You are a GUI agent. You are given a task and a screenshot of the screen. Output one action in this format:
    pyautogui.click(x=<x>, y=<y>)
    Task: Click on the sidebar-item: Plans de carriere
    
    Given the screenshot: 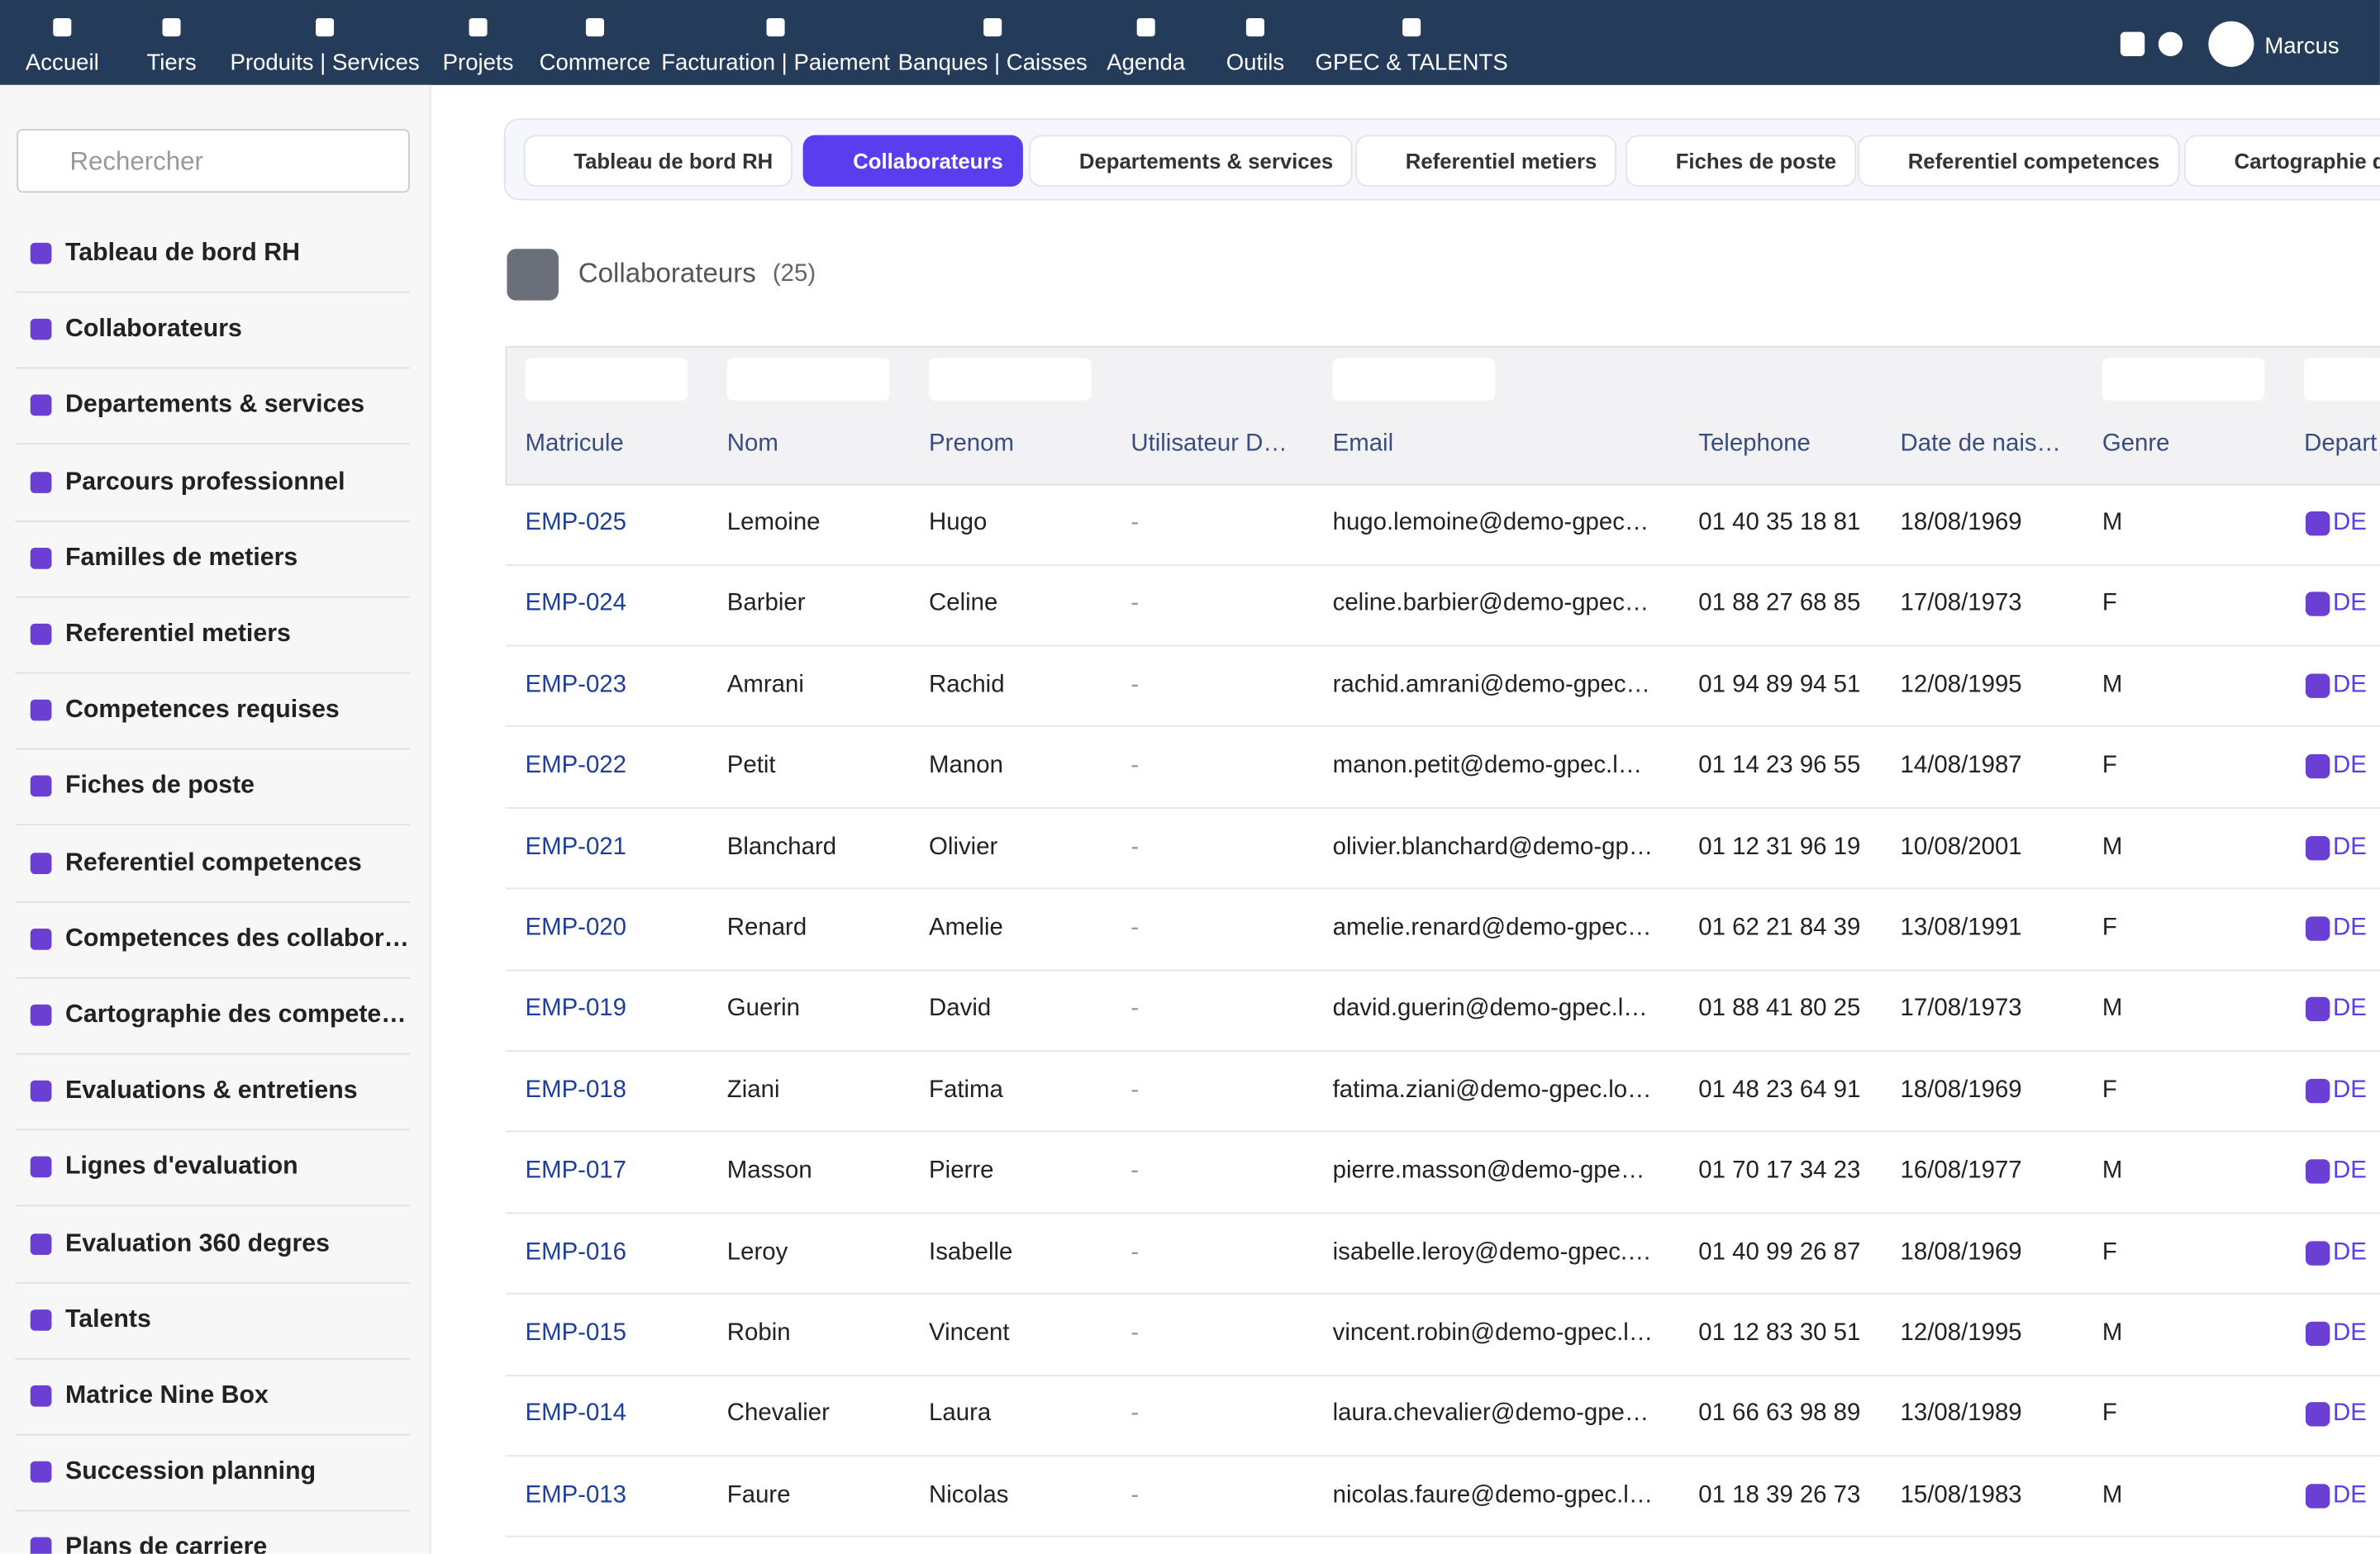 What is the action you would take?
    pyautogui.click(x=166, y=1543)
    